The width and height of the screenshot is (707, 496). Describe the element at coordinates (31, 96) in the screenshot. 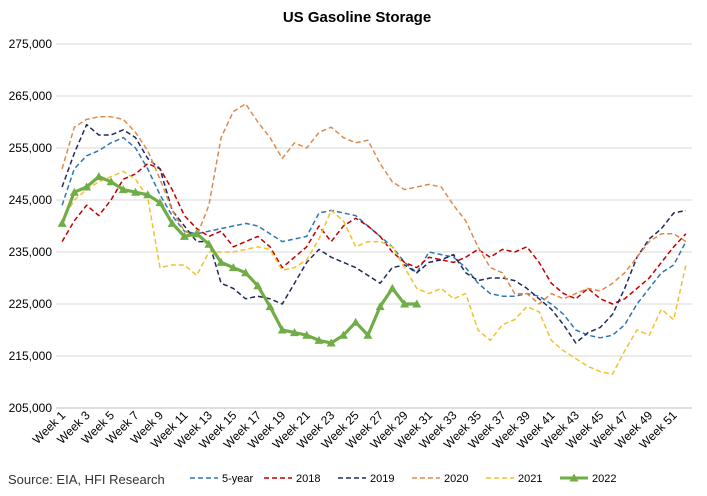

I see `y-tick-label: 265,000` at that location.